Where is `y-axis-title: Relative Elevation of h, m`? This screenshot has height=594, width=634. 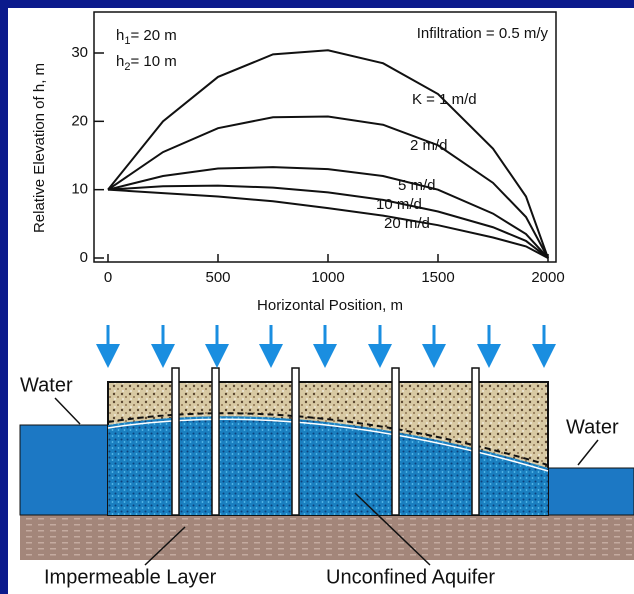 y-axis-title: Relative Elevation of h, m is located at coordinates (39, 148).